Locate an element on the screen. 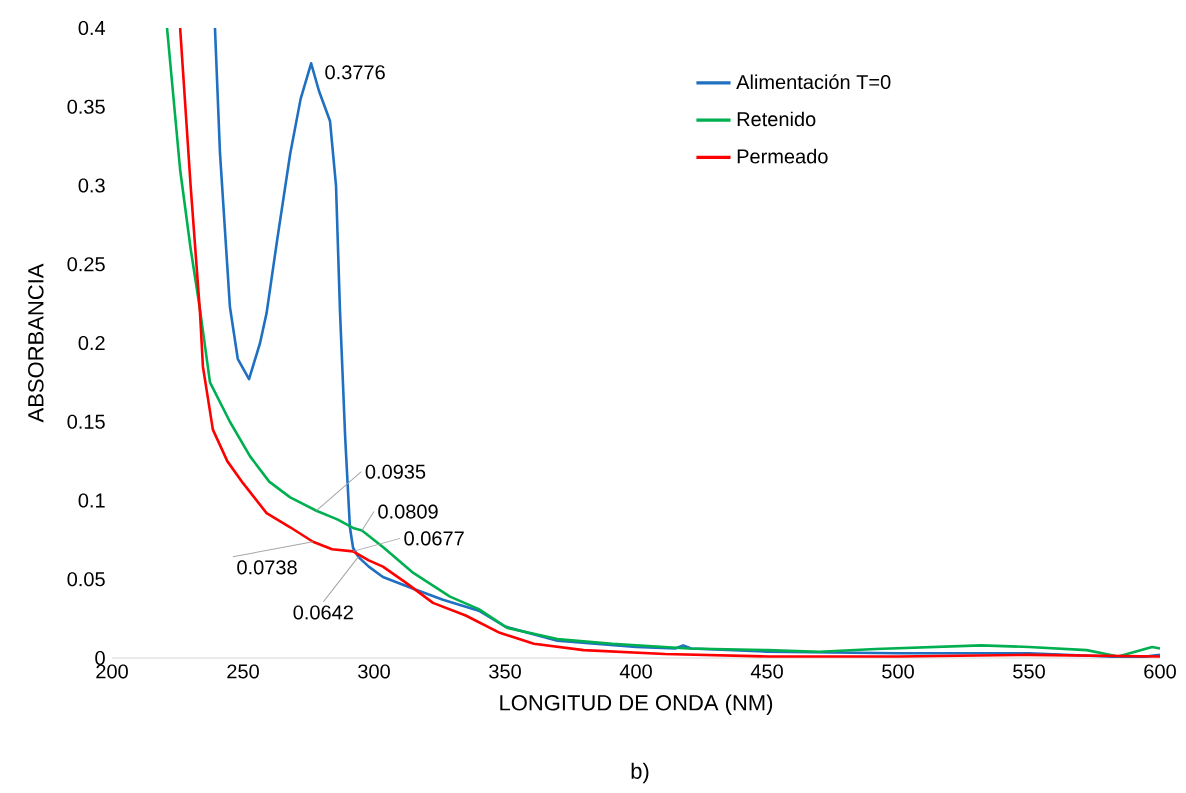 The width and height of the screenshot is (1186, 793). y-tick-label: 0.05 is located at coordinates (86, 579).